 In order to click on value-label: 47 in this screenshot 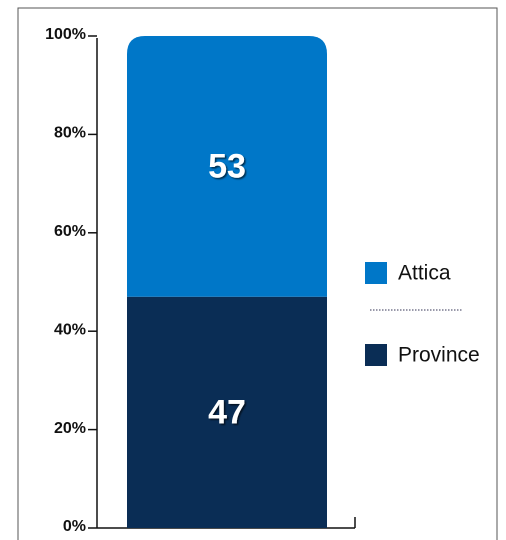, I will do `click(227, 412)`.